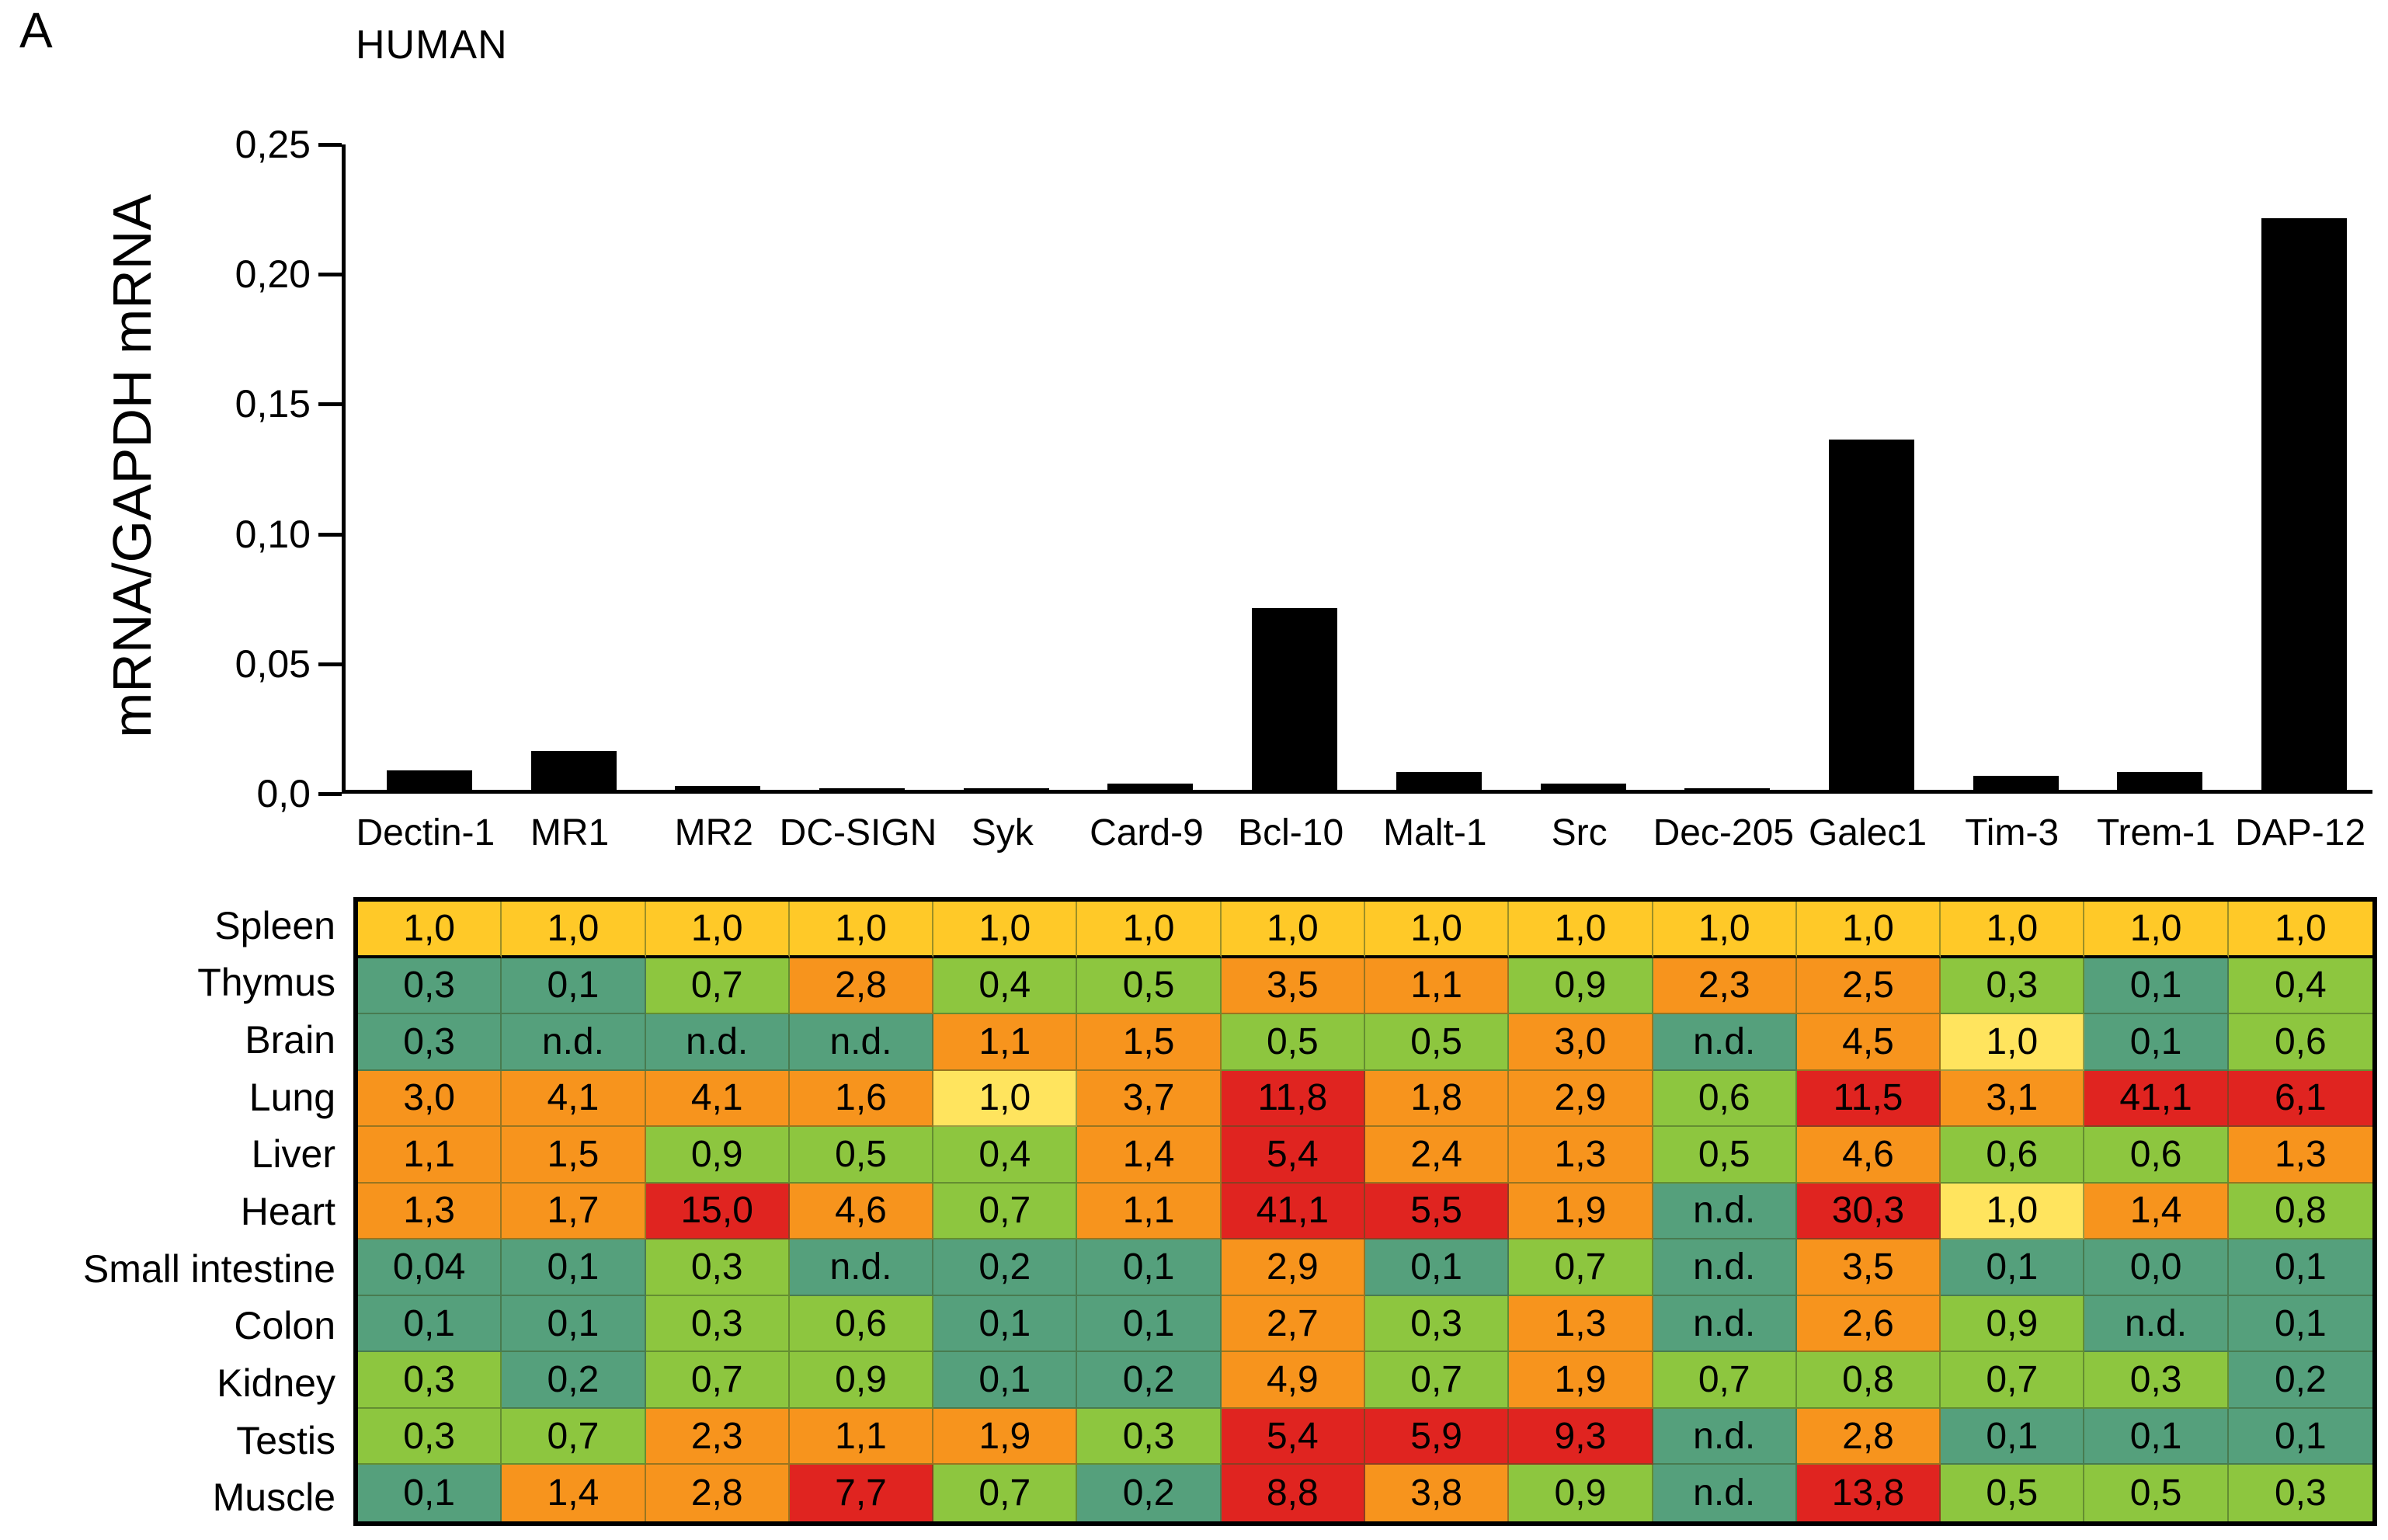  I want to click on heatmap-cell-liver-mr2: 0,9, so click(717, 1155).